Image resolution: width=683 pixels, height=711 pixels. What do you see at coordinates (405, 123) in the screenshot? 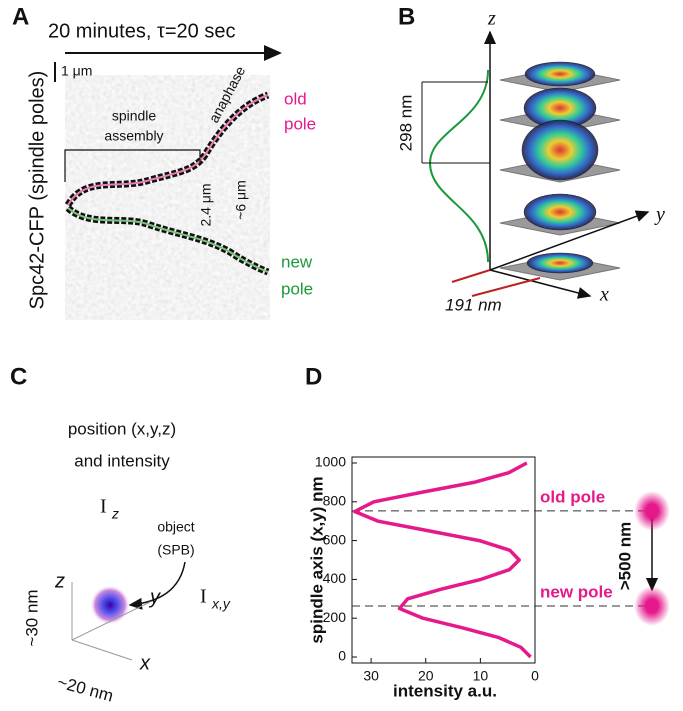
I see `height-label: 298 nm` at bounding box center [405, 123].